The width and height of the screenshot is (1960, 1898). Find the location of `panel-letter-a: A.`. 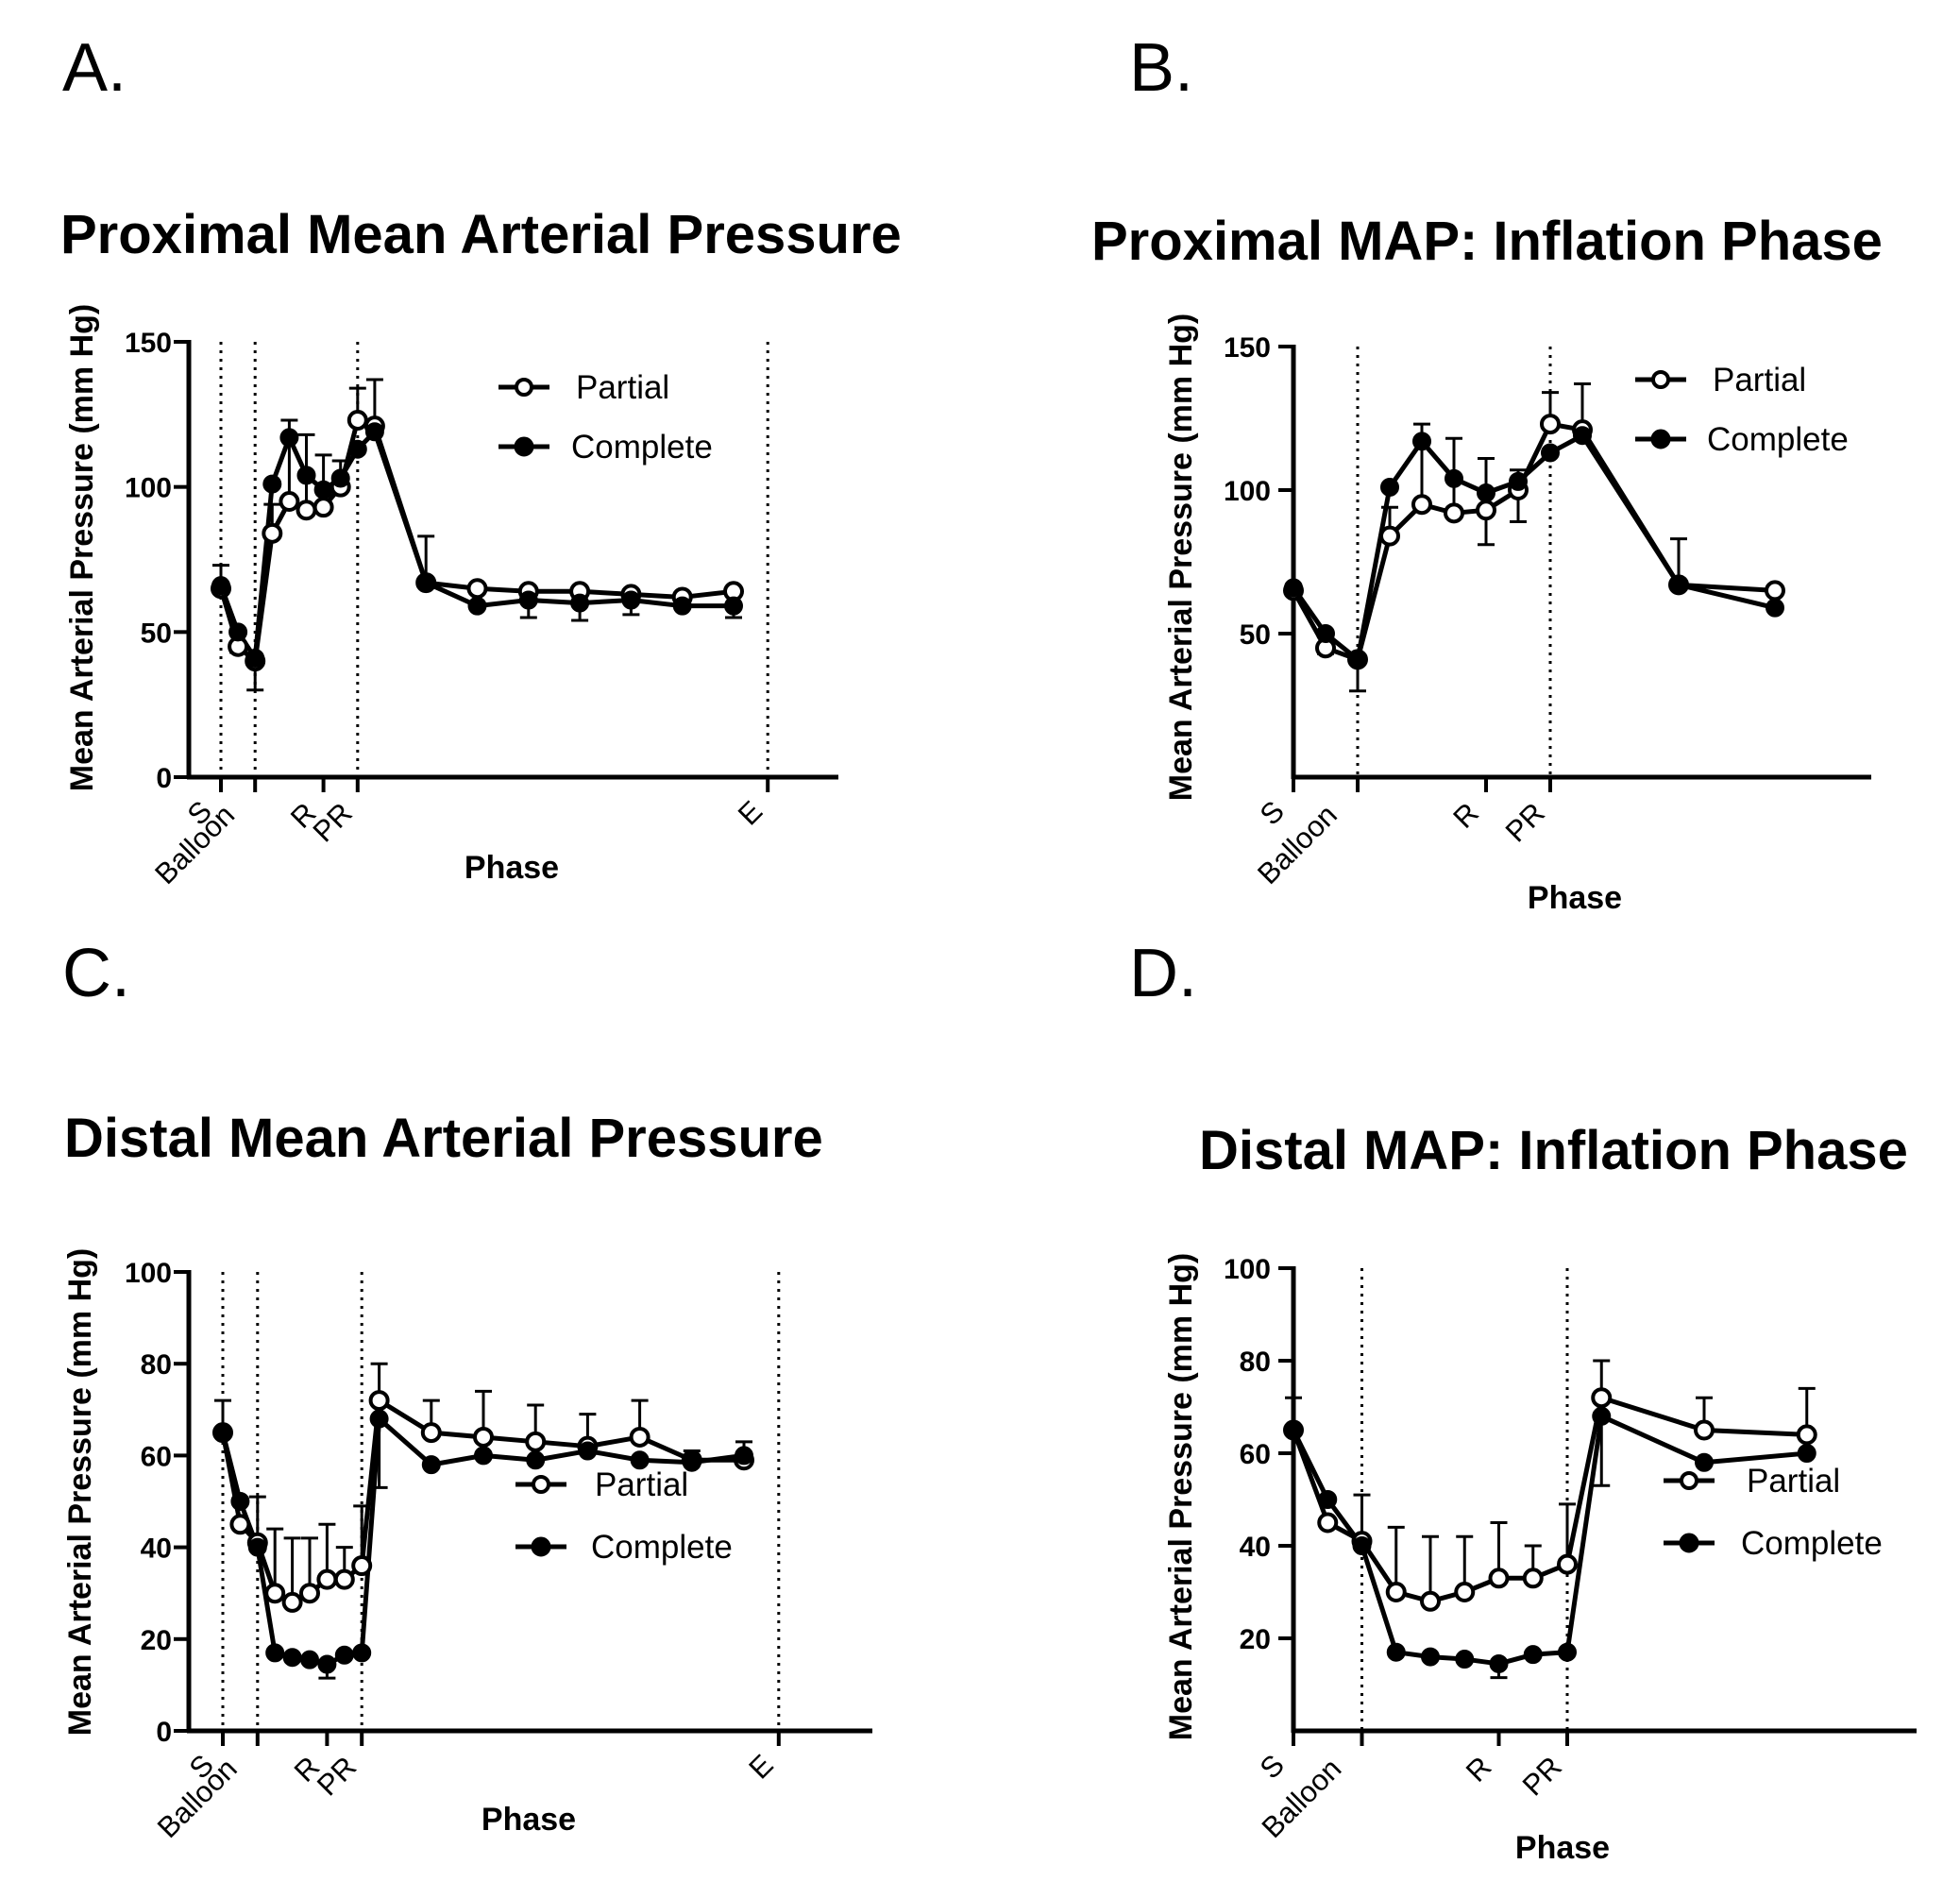

panel-letter-a: A. is located at coordinates (94, 68).